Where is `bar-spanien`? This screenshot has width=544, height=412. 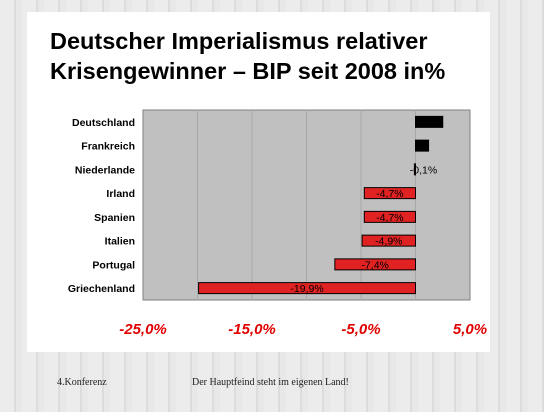 bar-spanien is located at coordinates (389, 216).